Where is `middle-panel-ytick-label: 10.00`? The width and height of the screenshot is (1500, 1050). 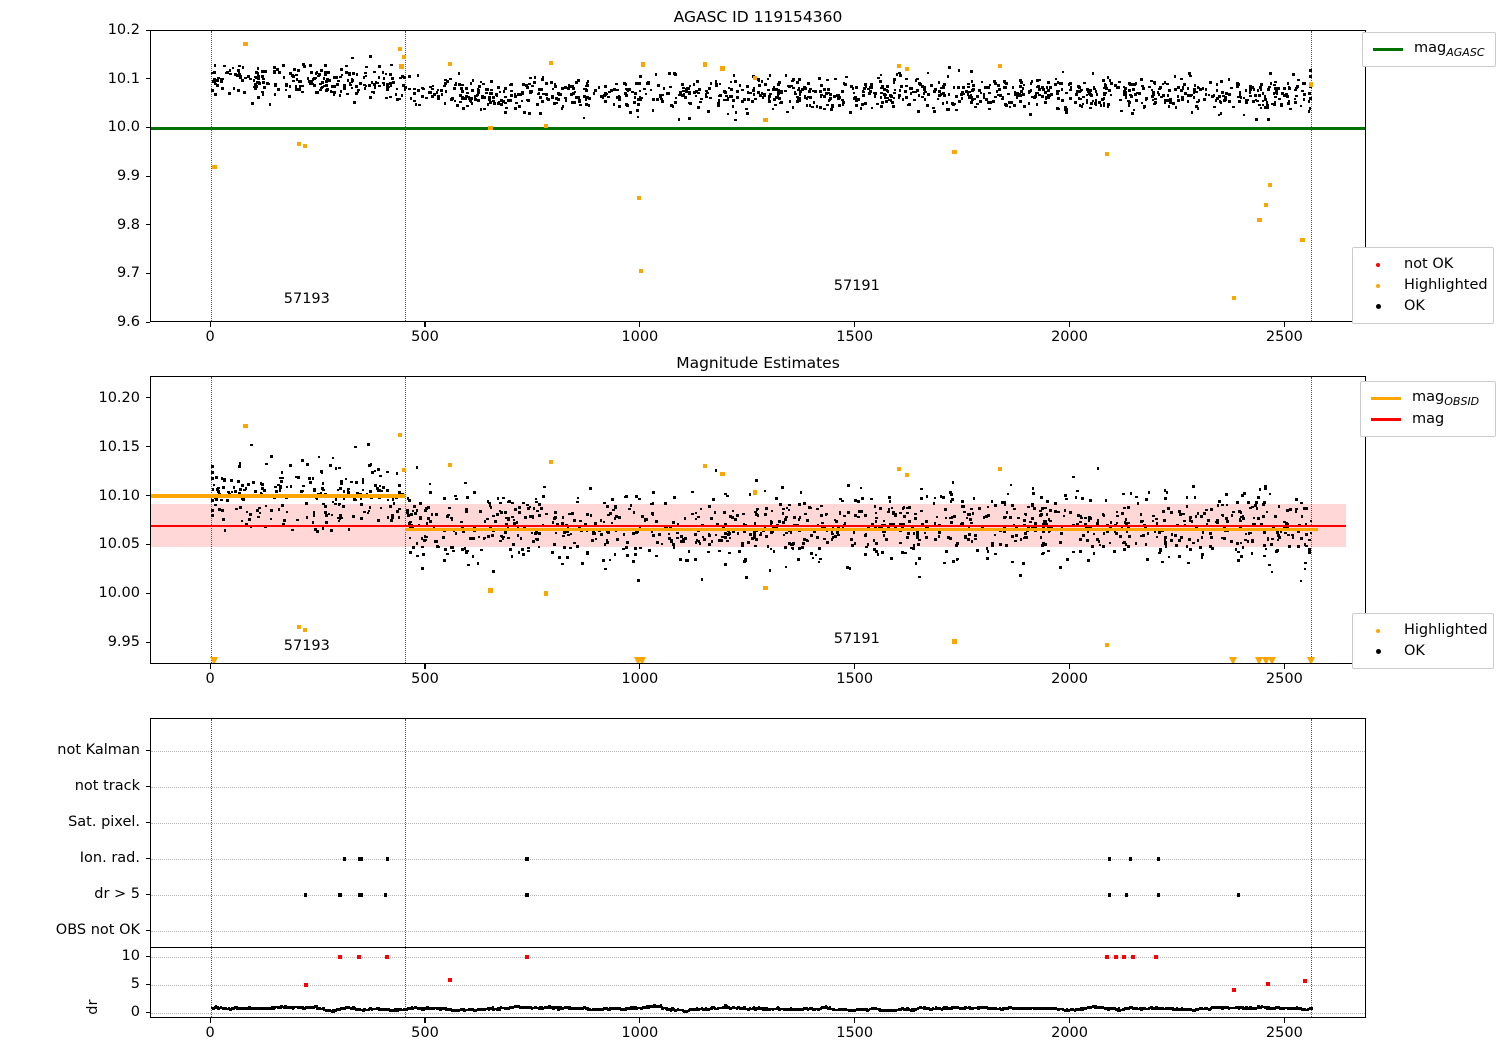
middle-panel-ytick-label: 10.00 is located at coordinates (119, 593).